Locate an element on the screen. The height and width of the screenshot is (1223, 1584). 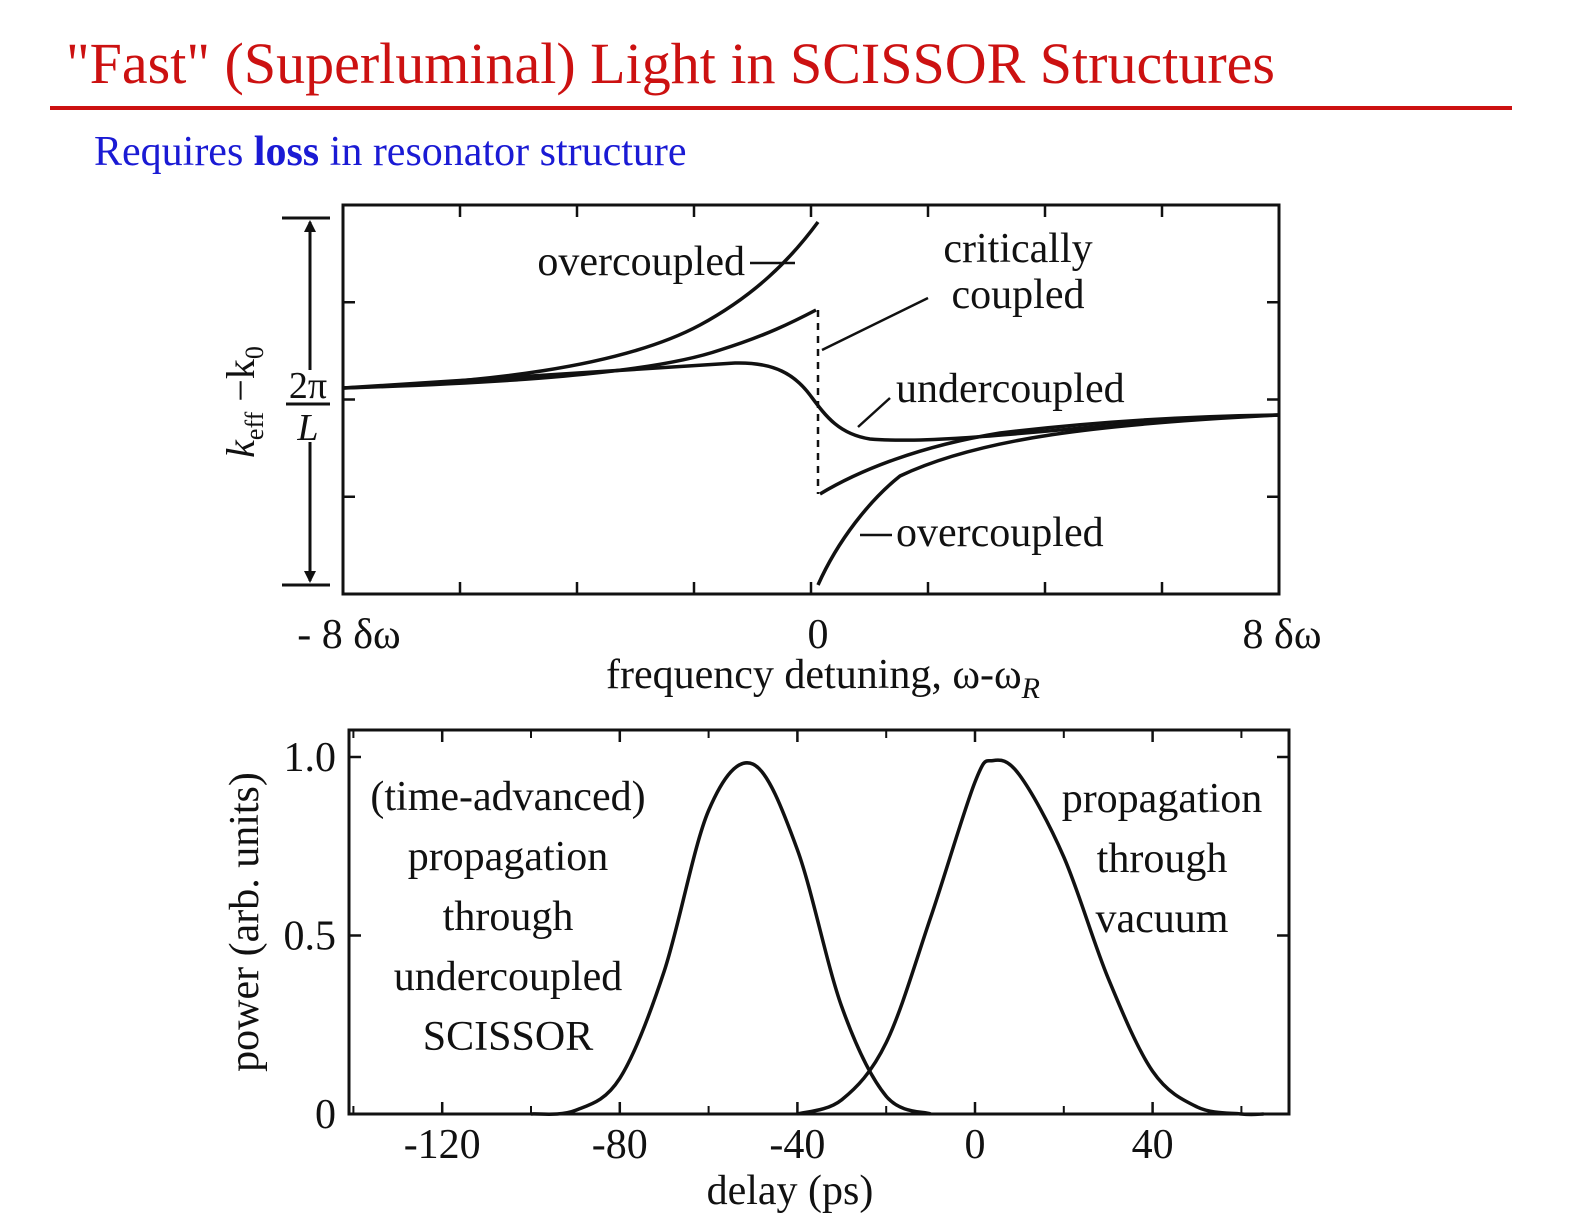
curve-critically-coupled is located at coordinates (811, 402).